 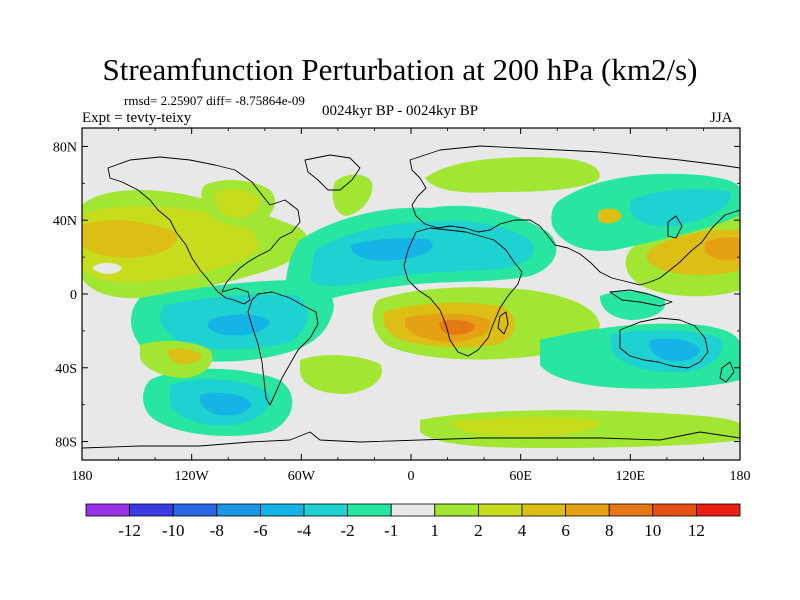 I want to click on y-tick-label: 80N, so click(x=65, y=147).